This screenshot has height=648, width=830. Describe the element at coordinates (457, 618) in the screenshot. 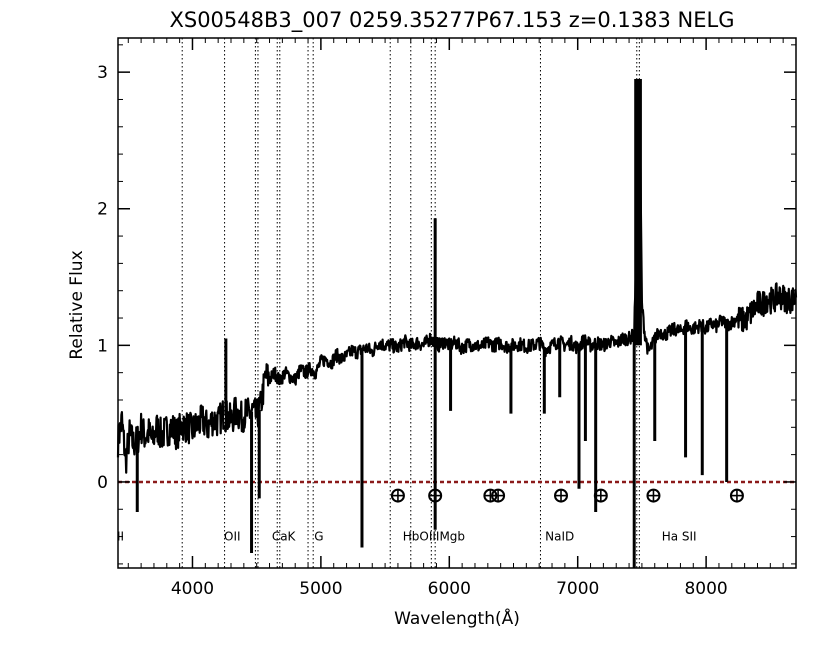

I see `x-axis-label: Wavelength(Å)` at that location.